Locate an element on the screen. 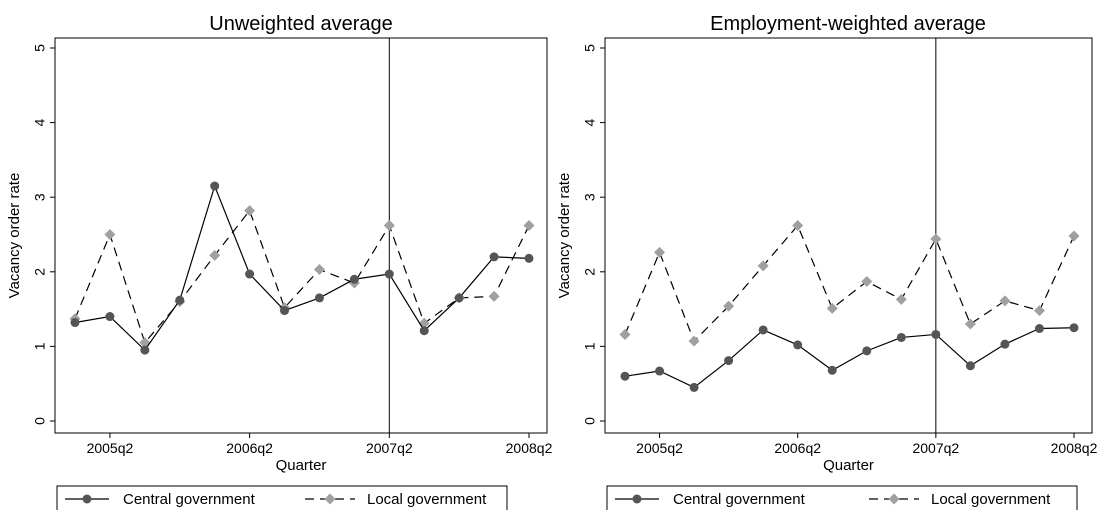  chart-title: Employment-weighted average is located at coordinates (848, 24).